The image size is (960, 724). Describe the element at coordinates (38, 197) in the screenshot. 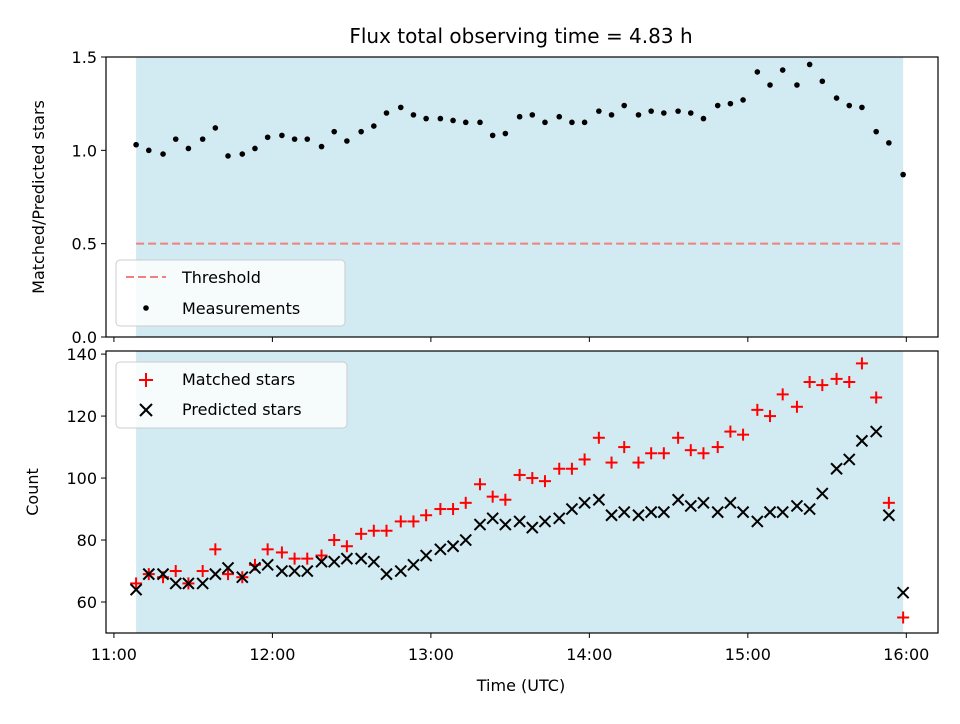

I see `ratio-y-axis-label: Matched/Predicted stars` at that location.